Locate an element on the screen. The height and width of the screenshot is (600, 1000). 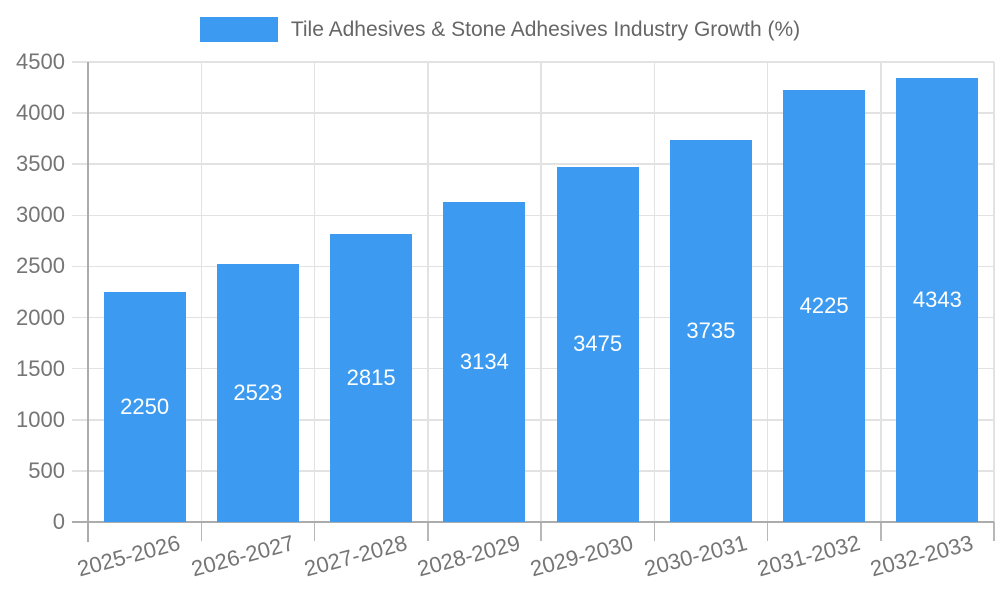
y-axis-label: 4000 is located at coordinates (40, 113).